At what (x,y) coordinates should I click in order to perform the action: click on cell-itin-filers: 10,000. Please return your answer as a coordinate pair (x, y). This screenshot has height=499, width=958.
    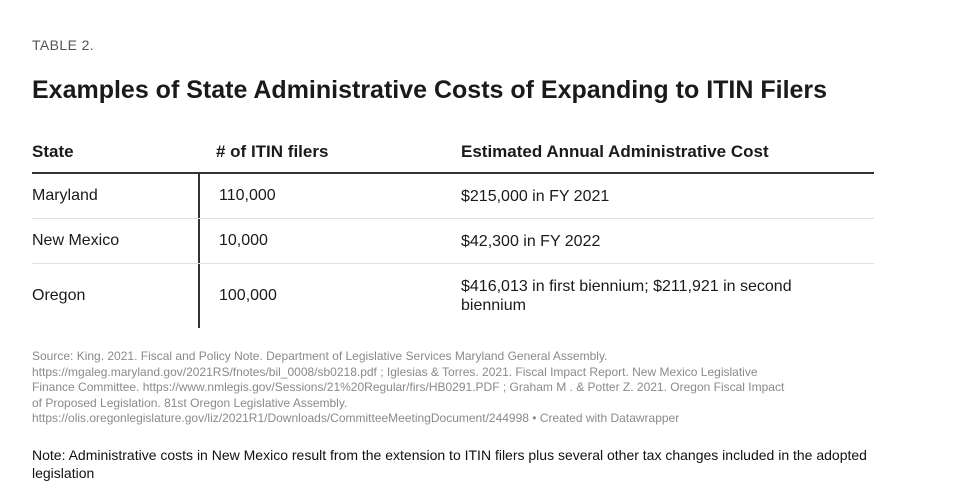
    Looking at the image, I should click on (329, 241).